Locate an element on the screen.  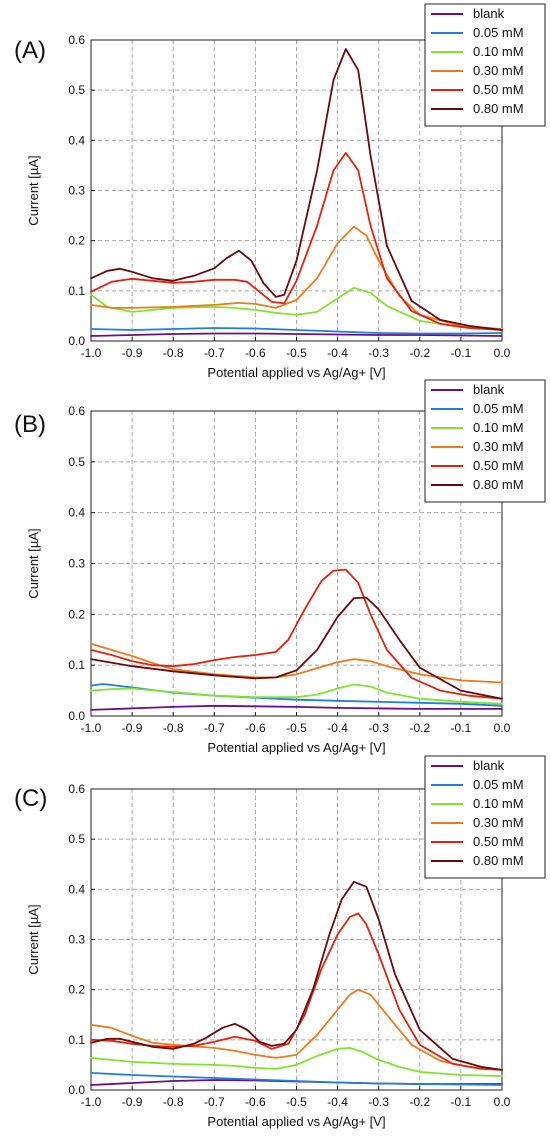
panel-label: (C) is located at coordinates (30, 798).